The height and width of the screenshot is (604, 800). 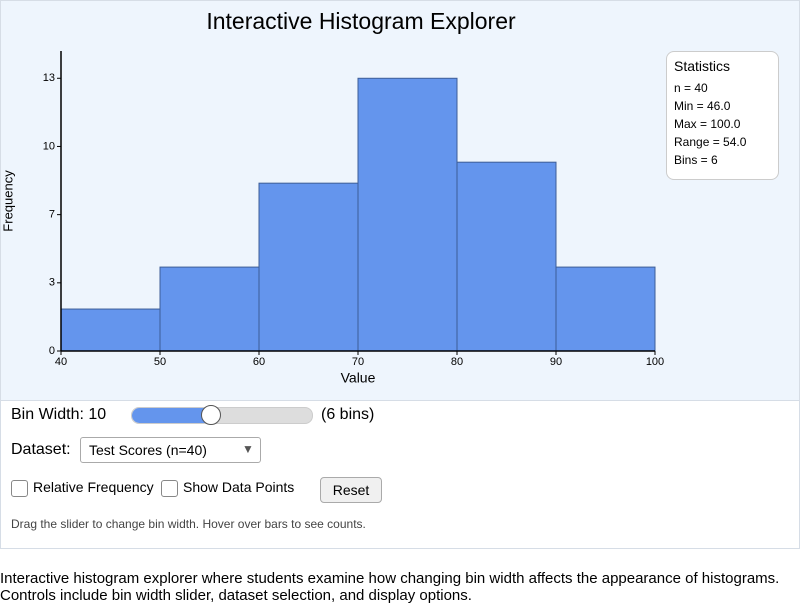 I want to click on show-points-label: Show Data Points, so click(x=239, y=487).